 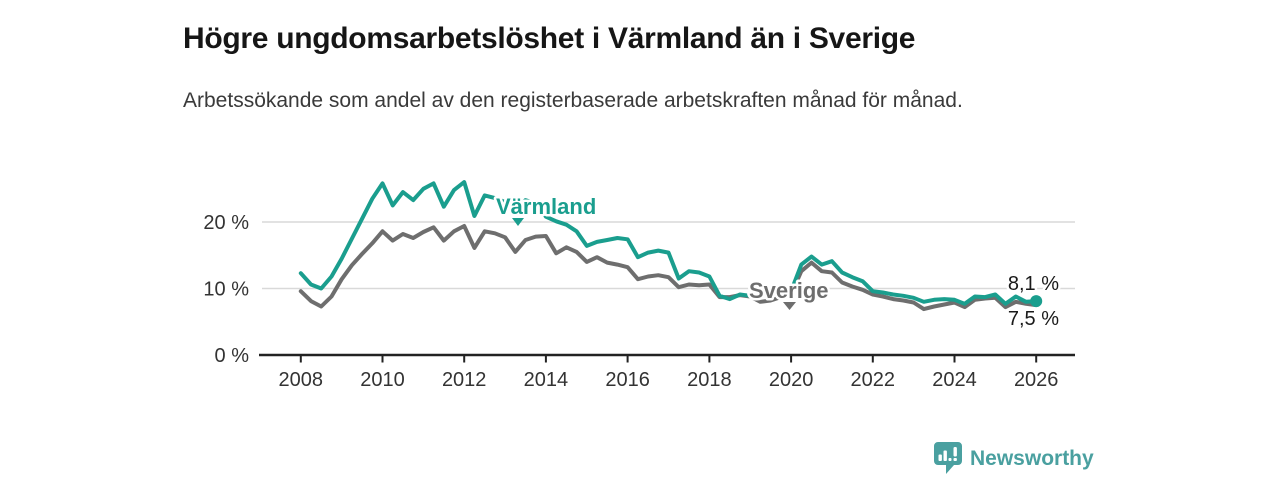 I want to click on varmland-end-dot, so click(x=1036, y=301).